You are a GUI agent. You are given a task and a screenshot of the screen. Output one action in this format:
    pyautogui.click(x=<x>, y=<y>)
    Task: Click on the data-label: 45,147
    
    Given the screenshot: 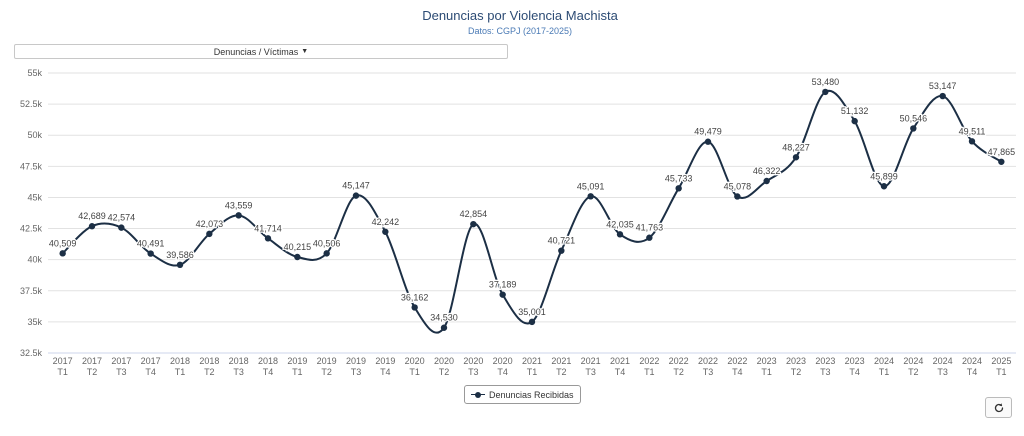 What is the action you would take?
    pyautogui.click(x=356, y=186)
    